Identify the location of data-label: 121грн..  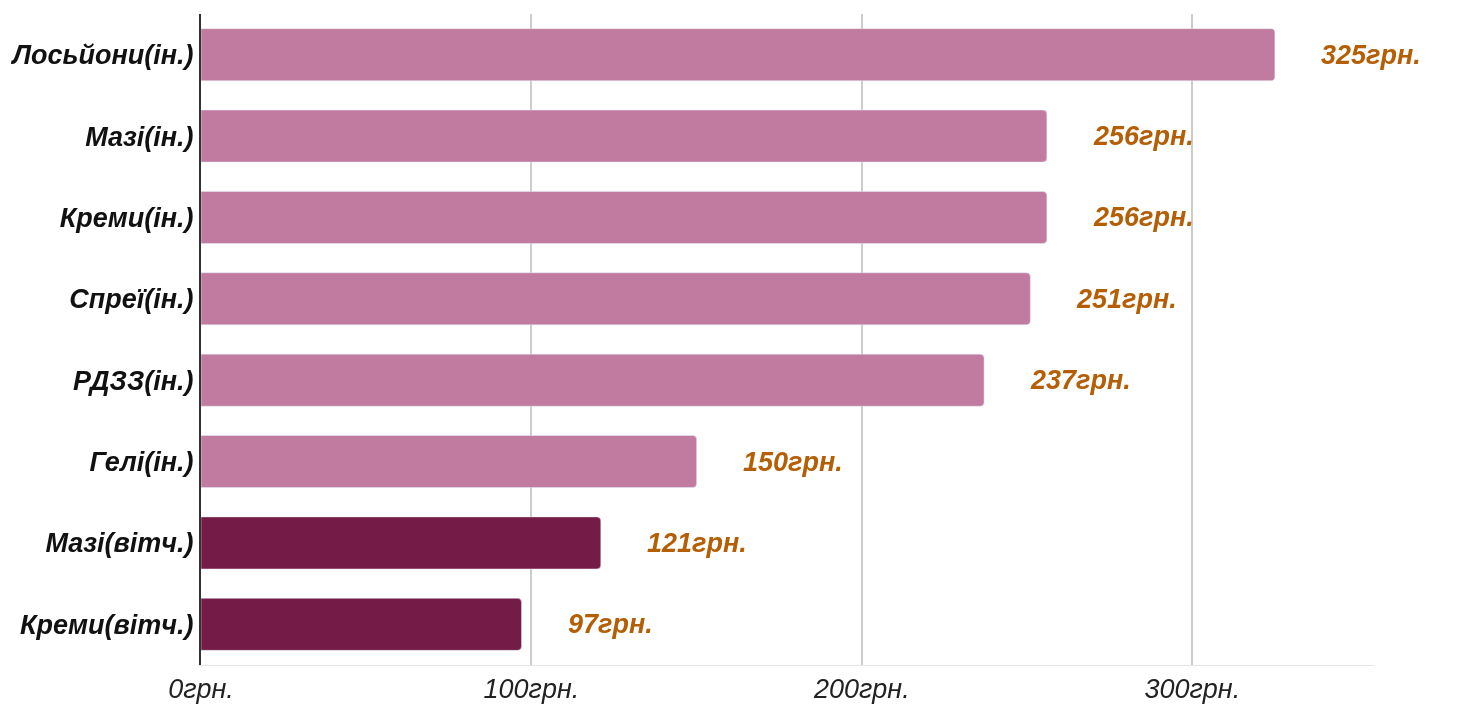
(697, 543).